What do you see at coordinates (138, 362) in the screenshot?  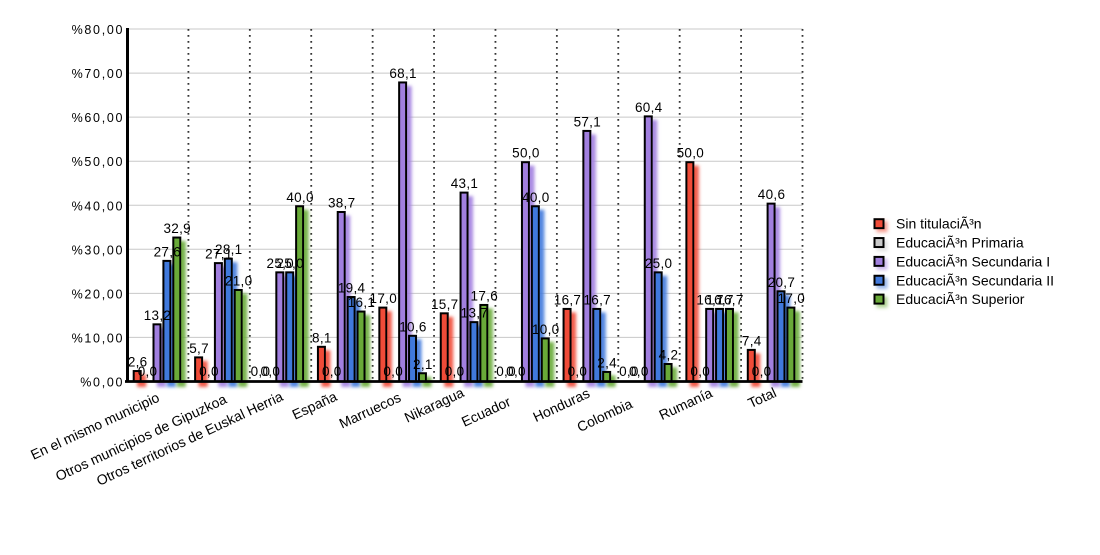 I see `svg-text: 2,6` at bounding box center [138, 362].